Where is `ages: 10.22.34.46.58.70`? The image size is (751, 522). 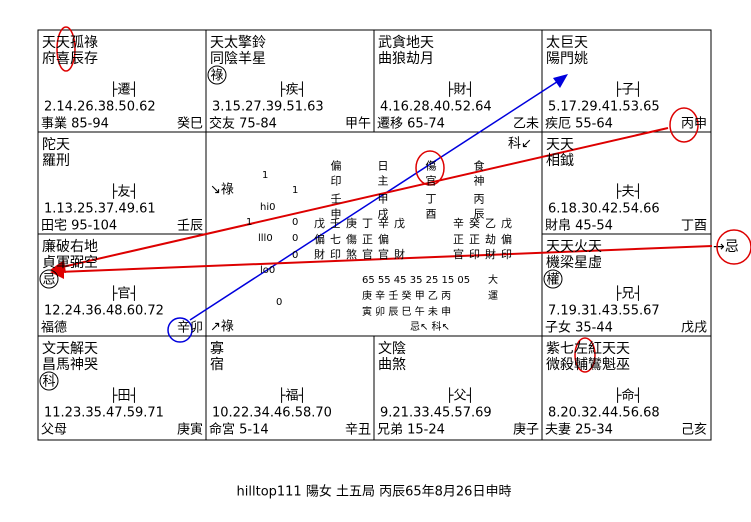
ages: 10.22.34.46.58.70 is located at coordinates (272, 413).